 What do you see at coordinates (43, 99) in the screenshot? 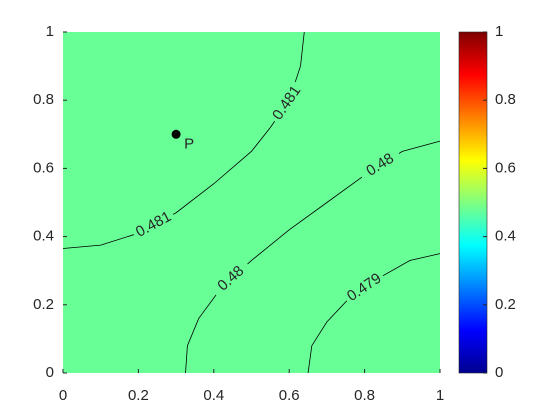
I see `y-tick-label: 0.8` at bounding box center [43, 99].